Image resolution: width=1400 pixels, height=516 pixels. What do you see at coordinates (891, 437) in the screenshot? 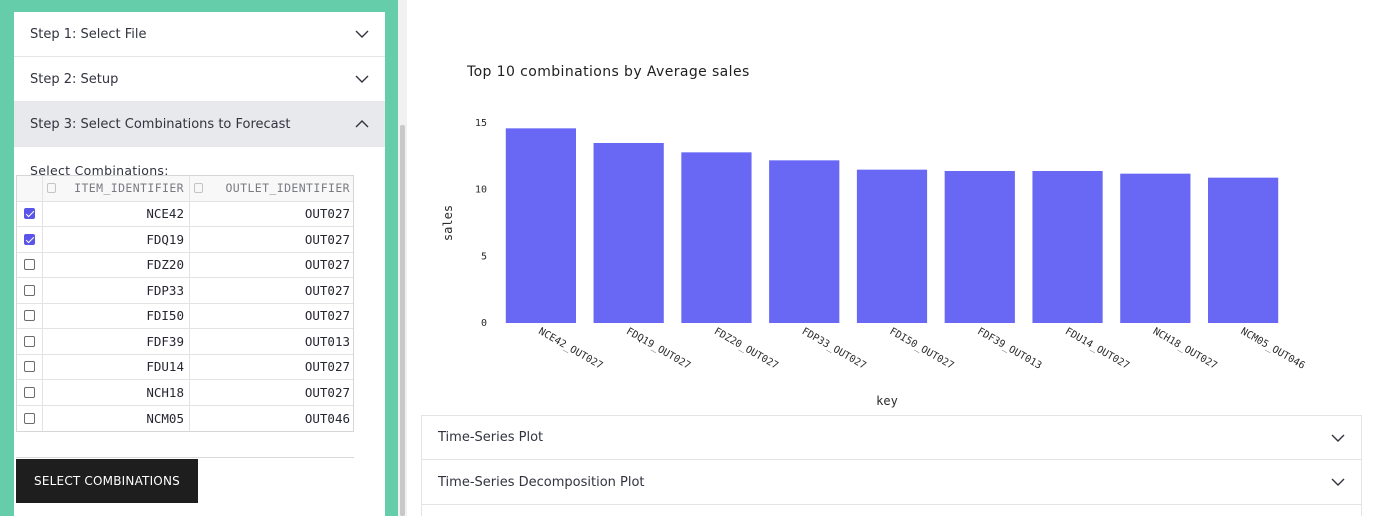
I see `time-series-plot-expander: Time-Series Plot` at bounding box center [891, 437].